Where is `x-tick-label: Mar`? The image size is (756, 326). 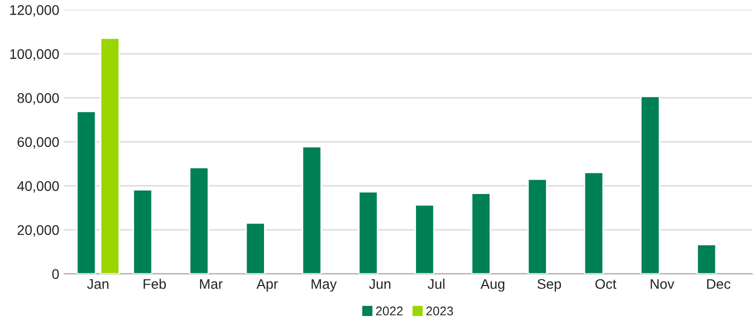
x-tick-label: Mar is located at coordinates (211, 284).